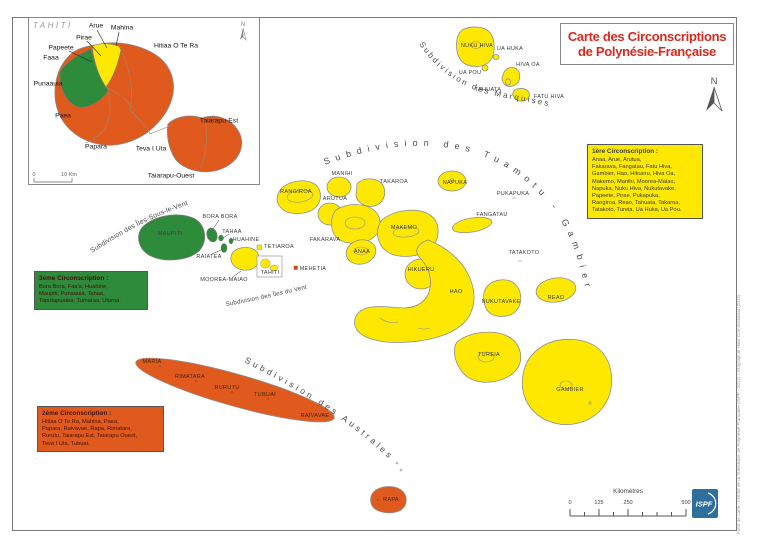  I want to click on legend-third-line: Bora Bora, Faa'a, Huahine,, so click(73, 287).